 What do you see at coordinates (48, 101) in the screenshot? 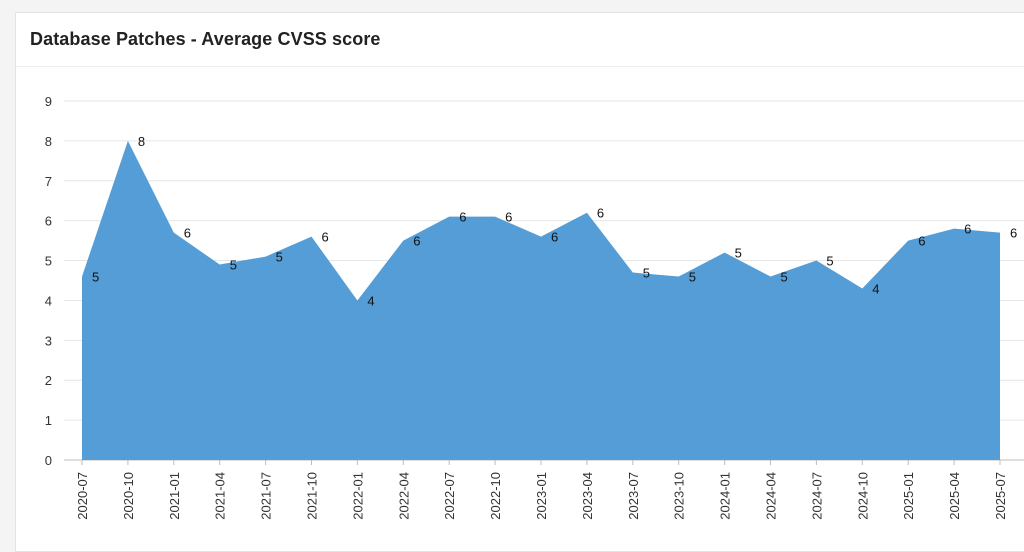
I see `y-tick-label: 9` at bounding box center [48, 101].